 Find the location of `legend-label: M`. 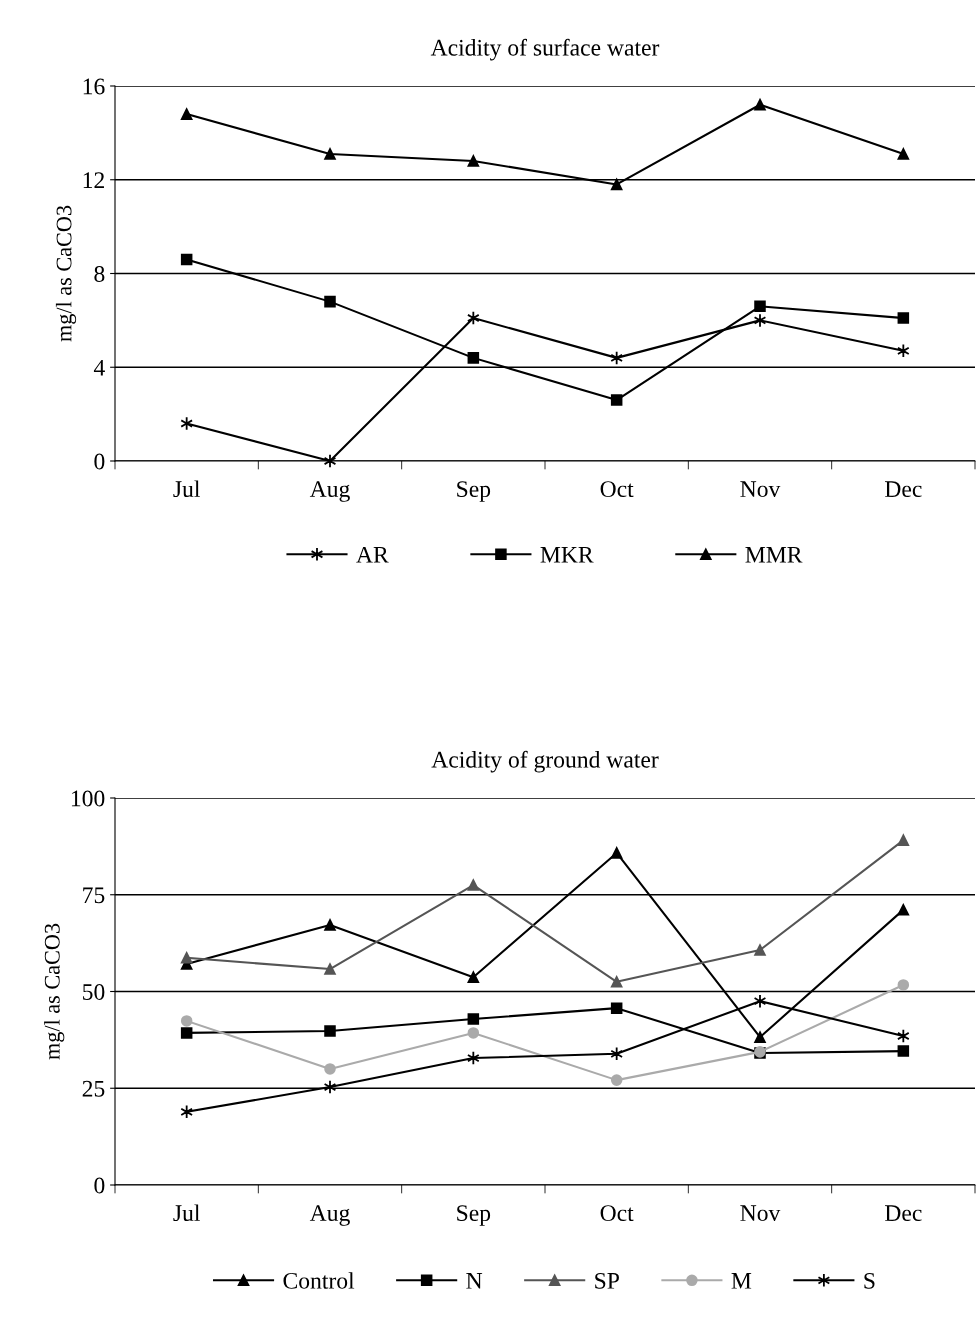

legend-label: M is located at coordinates (741, 1281).